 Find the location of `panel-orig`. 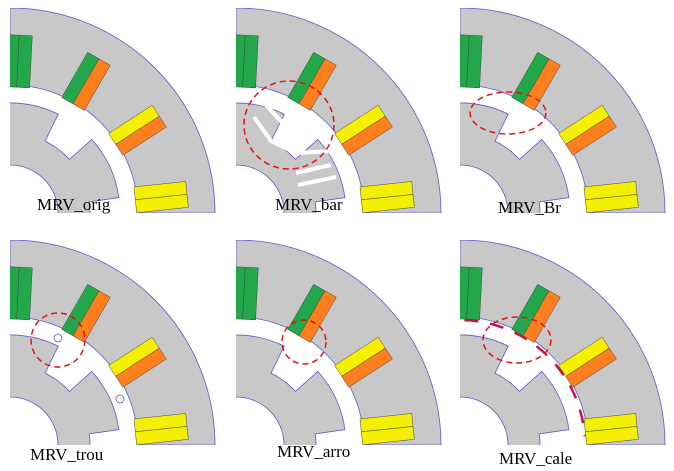

panel-orig is located at coordinates (113, 110).